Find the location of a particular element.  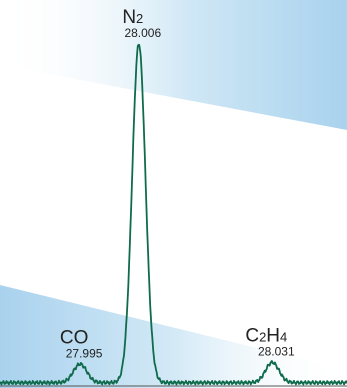

peak-species-label: C2H4 is located at coordinates (266, 336).